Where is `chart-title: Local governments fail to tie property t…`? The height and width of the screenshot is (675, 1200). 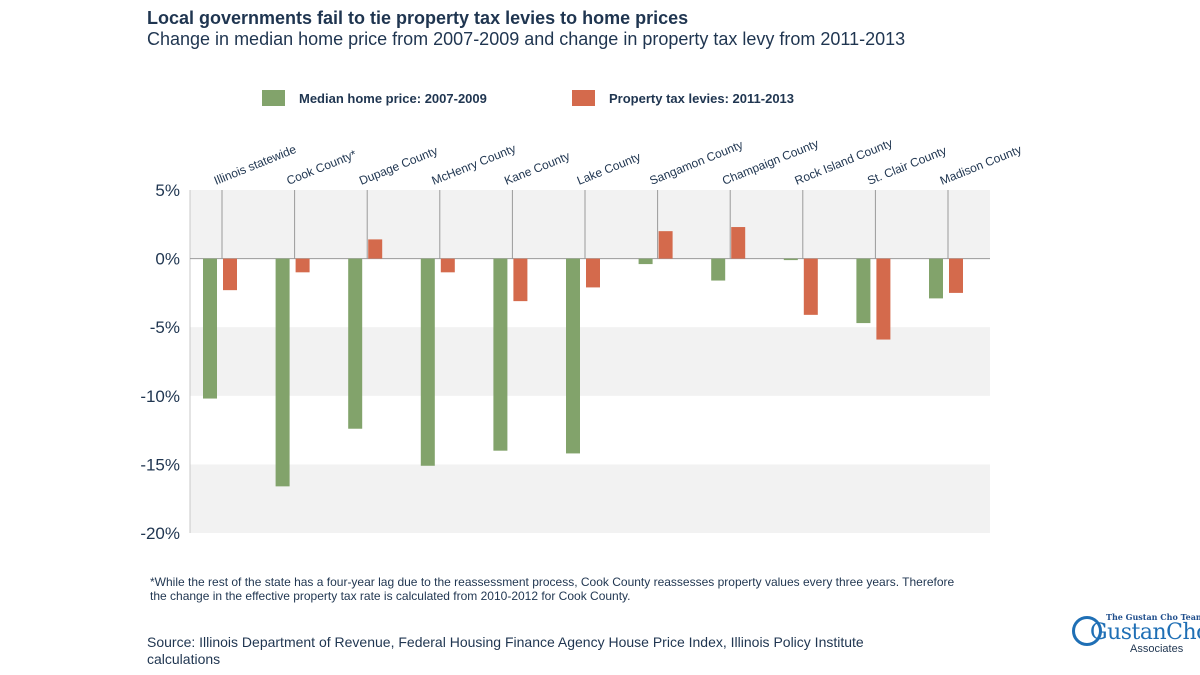
chart-title: Local governments fail to tie property t… is located at coordinates (418, 18).